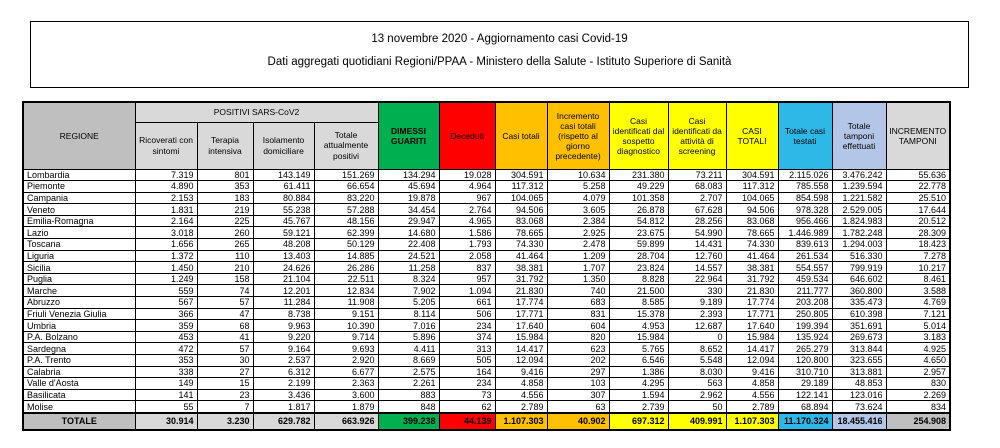 This screenshot has width=1000, height=448. Describe the element at coordinates (918, 395) in the screenshot. I see `value-cell: 2.269` at that location.